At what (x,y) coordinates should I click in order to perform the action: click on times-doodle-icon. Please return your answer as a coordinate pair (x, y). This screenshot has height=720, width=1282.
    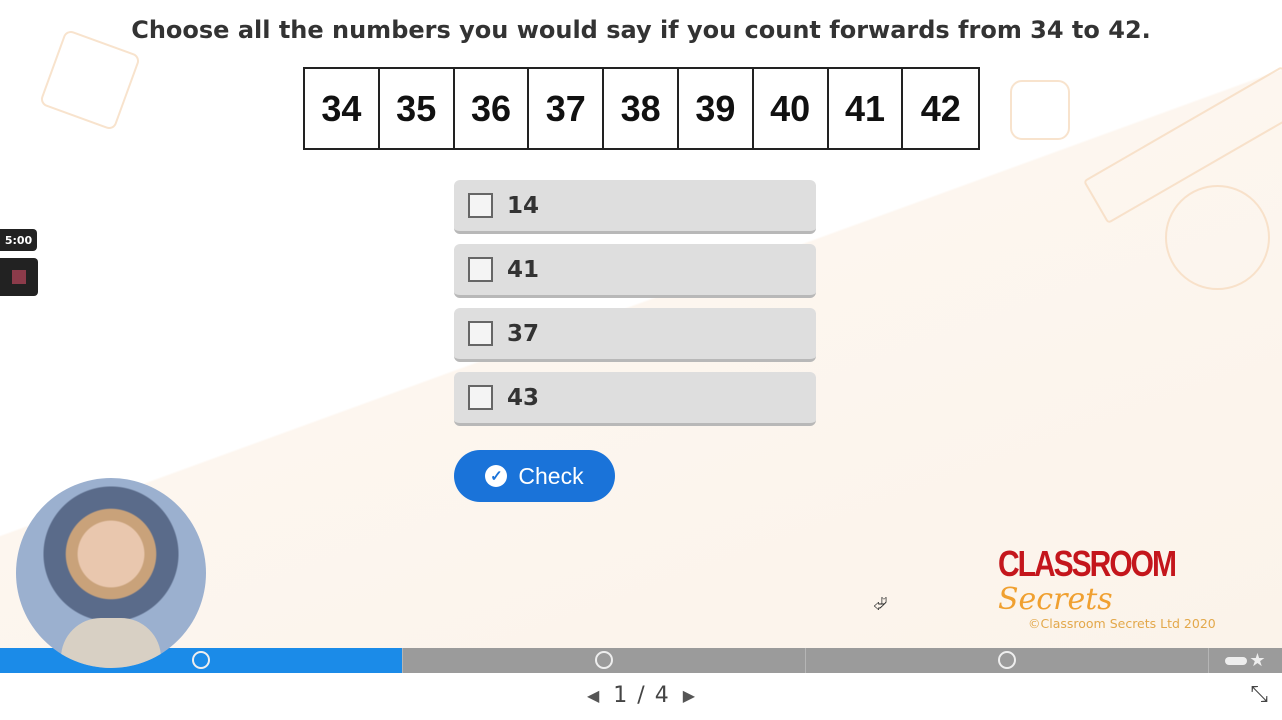
    Looking at the image, I should click on (1040, 110).